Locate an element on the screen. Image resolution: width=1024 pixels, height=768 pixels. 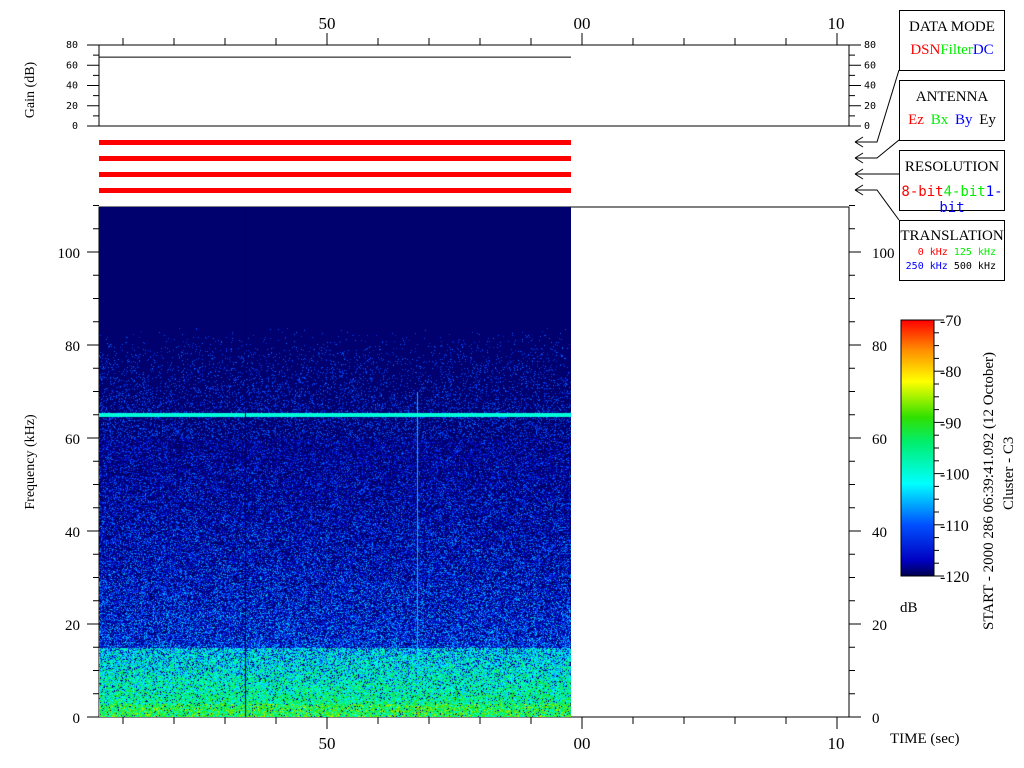
colorbar-tick-label: -100 is located at coordinates (954, 475).